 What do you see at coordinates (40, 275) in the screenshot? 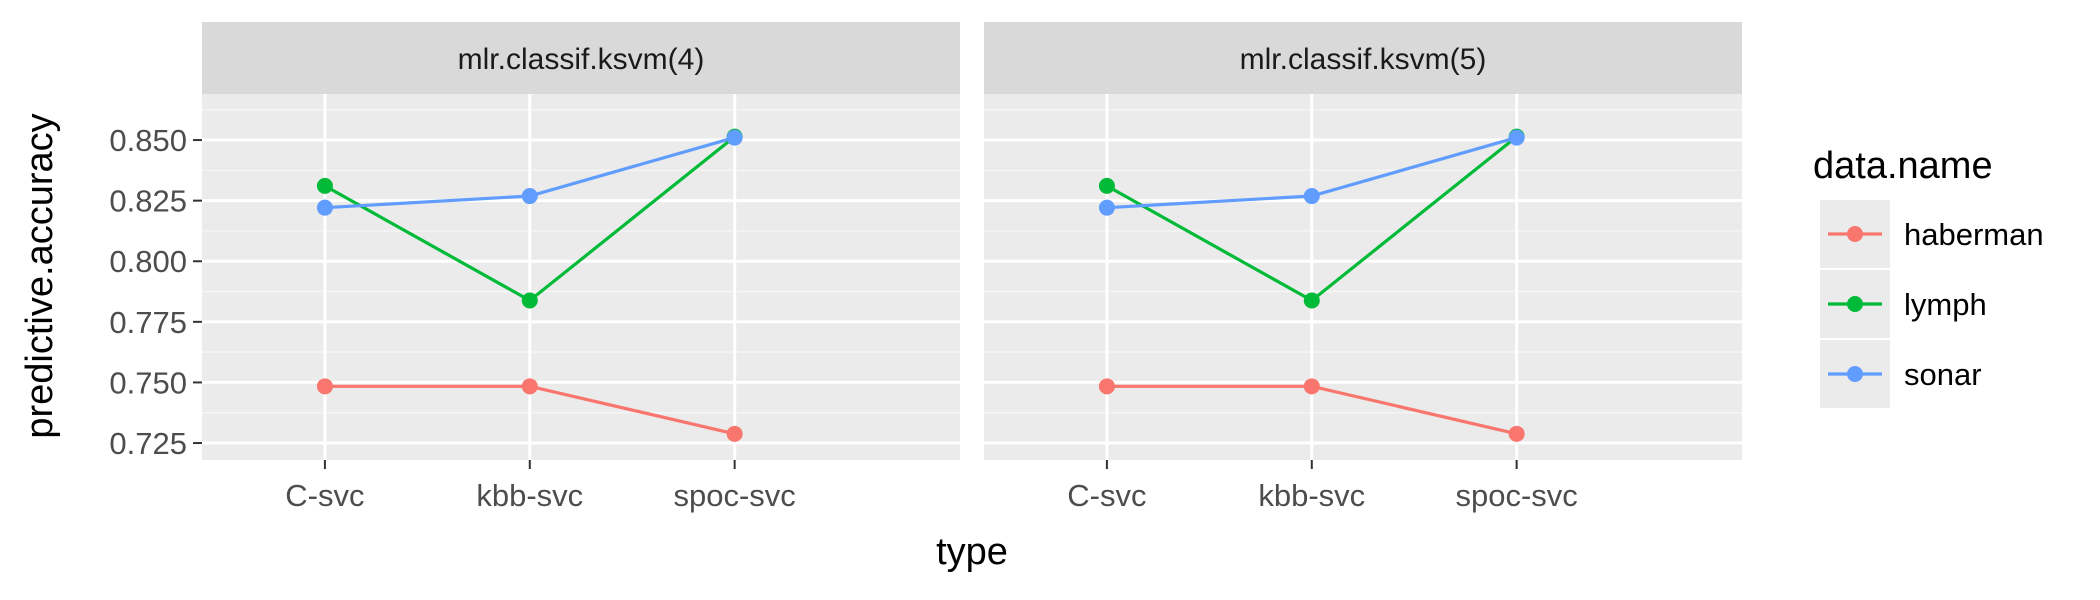
I see `y-axis-title: predictive.accuracy` at bounding box center [40, 275].